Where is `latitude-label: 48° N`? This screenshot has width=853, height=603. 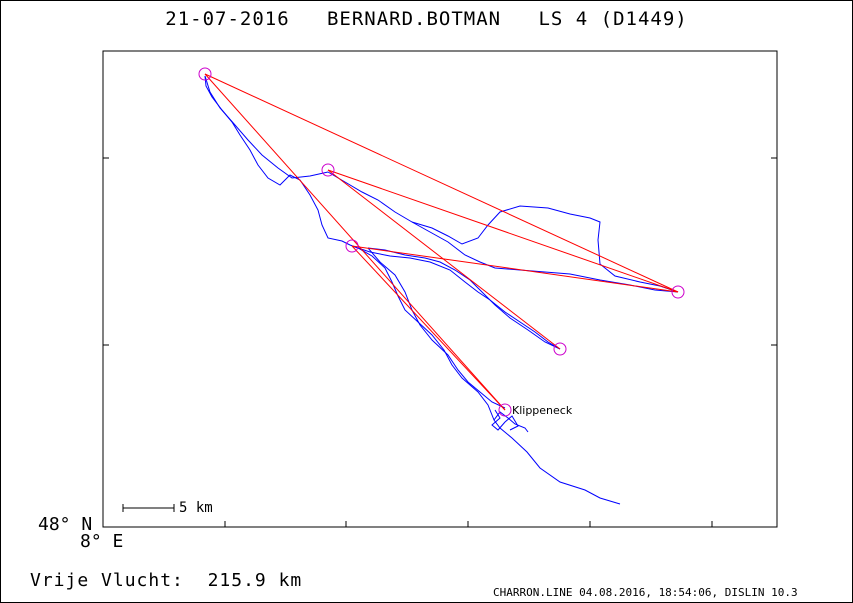 latitude-label: 48° N is located at coordinates (65, 524).